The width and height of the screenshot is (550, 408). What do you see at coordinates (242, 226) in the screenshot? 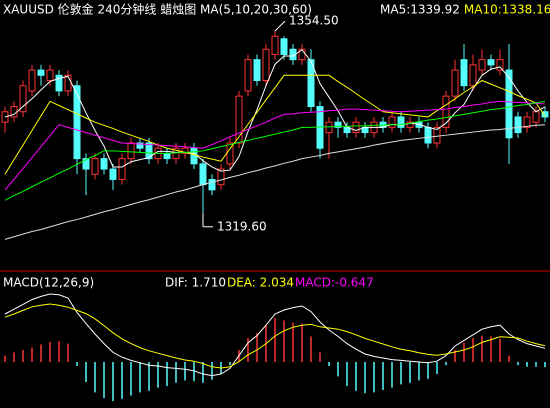
I see `annotation-label: 1319.60` at bounding box center [242, 226].